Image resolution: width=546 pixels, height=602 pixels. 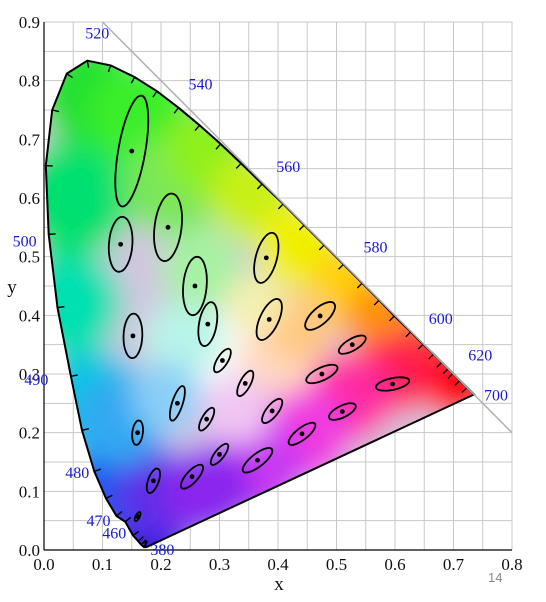 I want to click on x-axis-label: x, so click(x=279, y=584).